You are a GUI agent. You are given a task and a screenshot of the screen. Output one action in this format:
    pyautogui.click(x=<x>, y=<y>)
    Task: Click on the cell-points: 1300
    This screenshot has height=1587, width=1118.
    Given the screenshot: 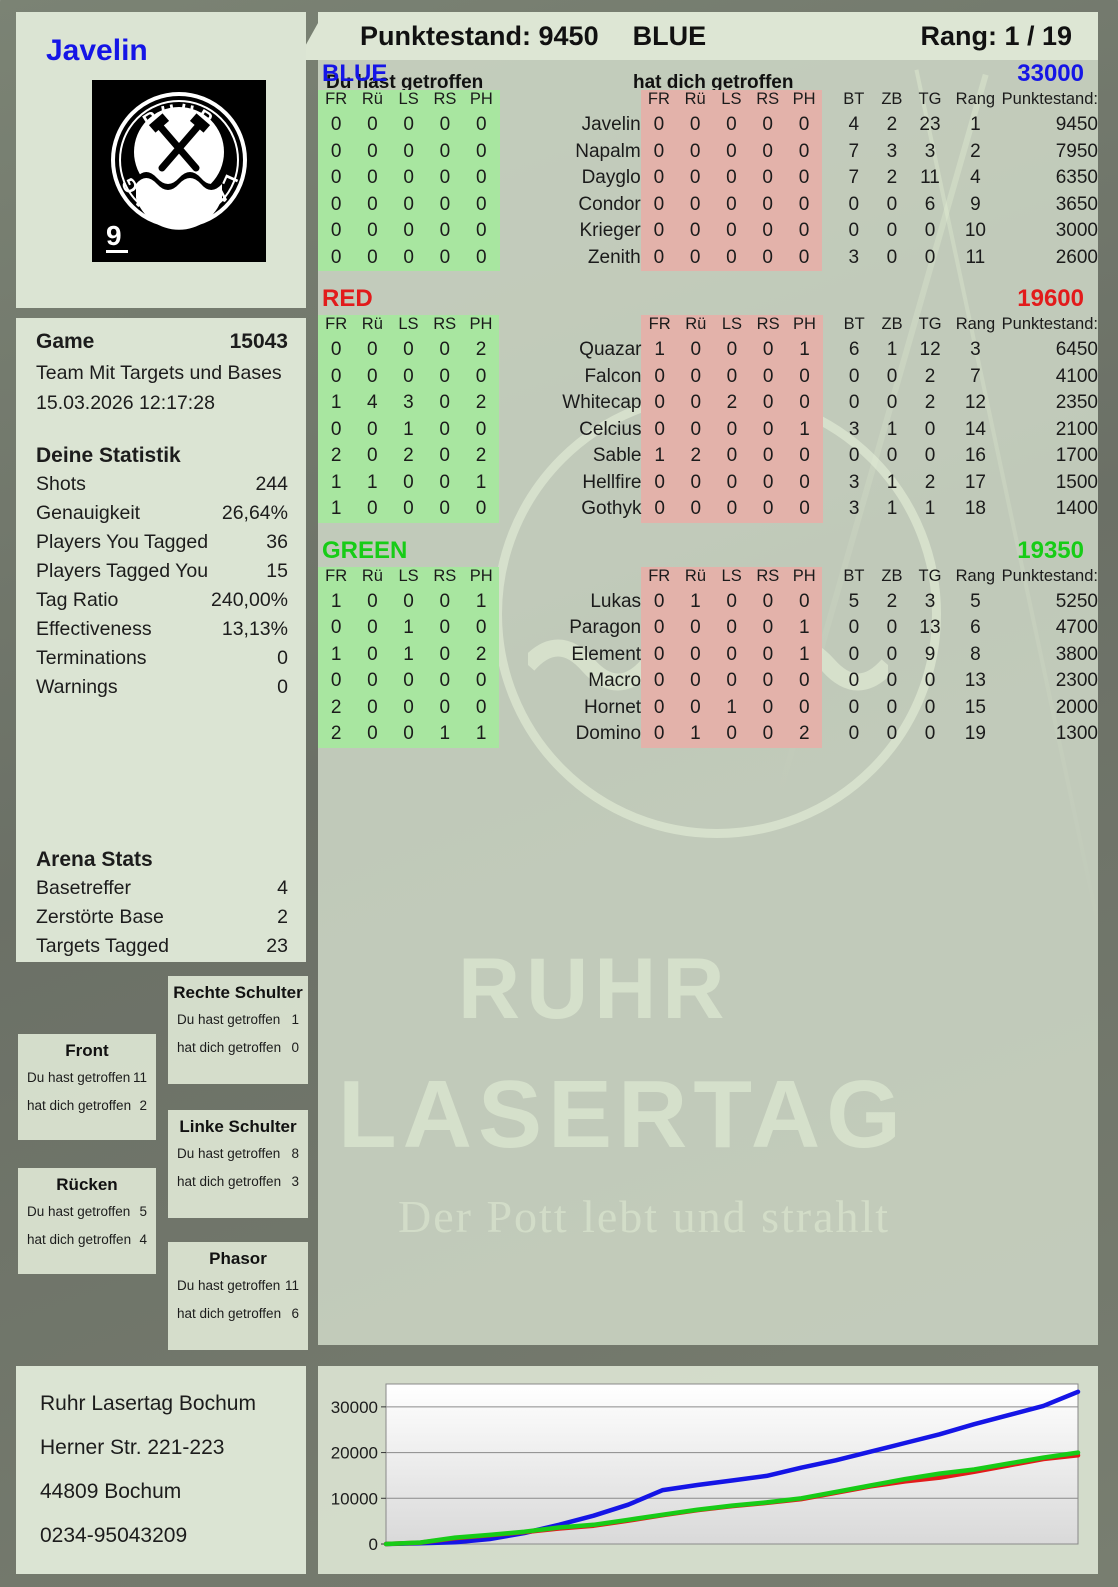 What is the action you would take?
    pyautogui.click(x=1076, y=733)
    